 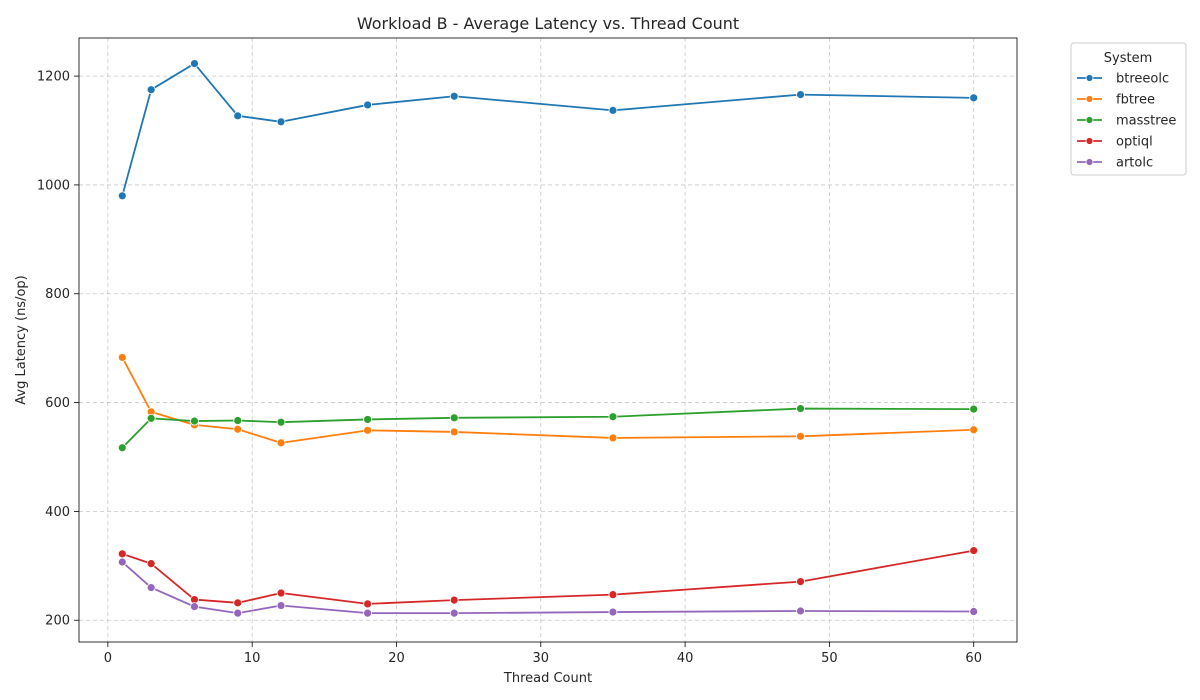 What do you see at coordinates (53, 185) in the screenshot?
I see `y-tick-label: 1000` at bounding box center [53, 185].